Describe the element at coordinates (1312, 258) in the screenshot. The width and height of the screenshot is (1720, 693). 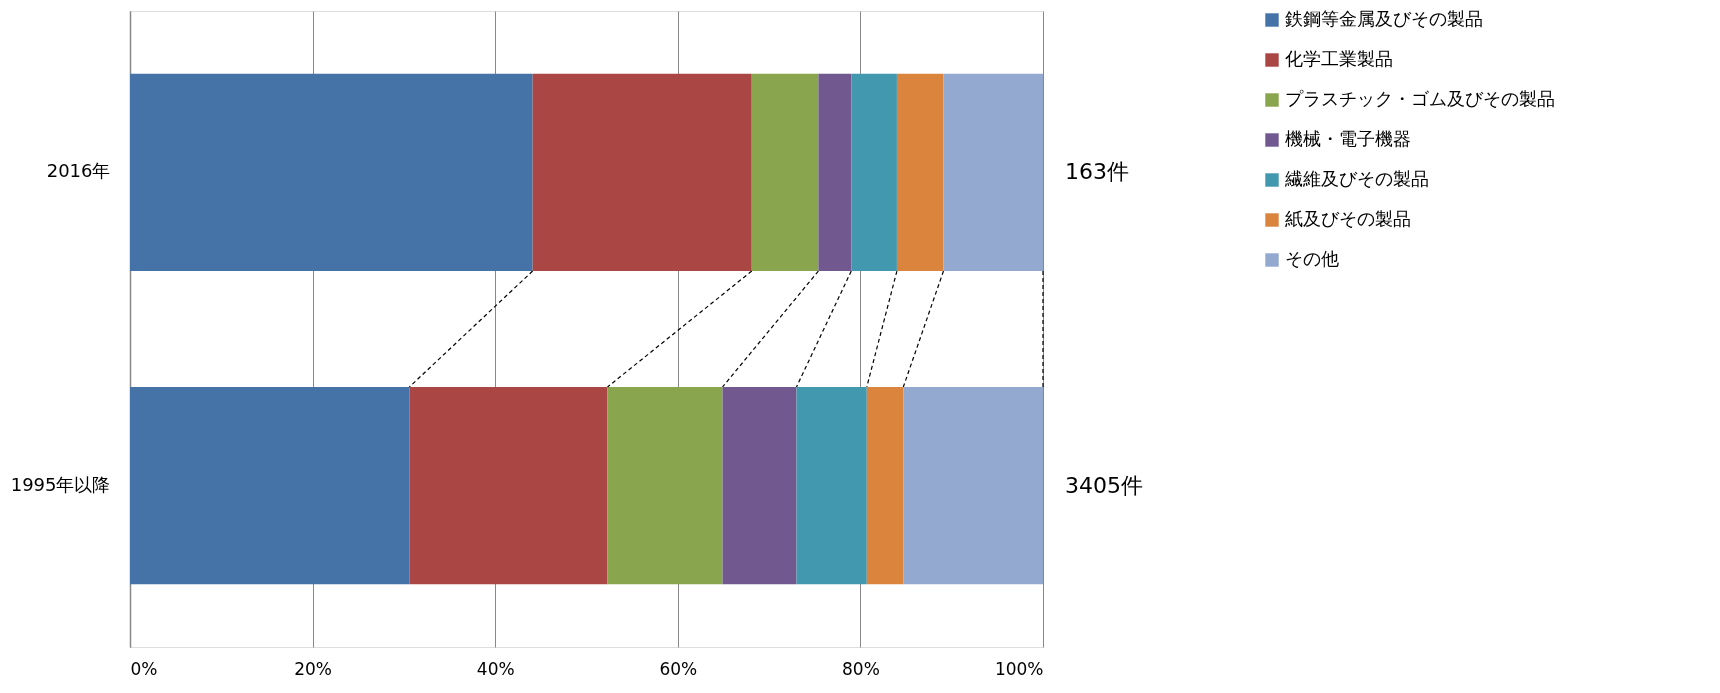
I see `legend-label: その他` at that location.